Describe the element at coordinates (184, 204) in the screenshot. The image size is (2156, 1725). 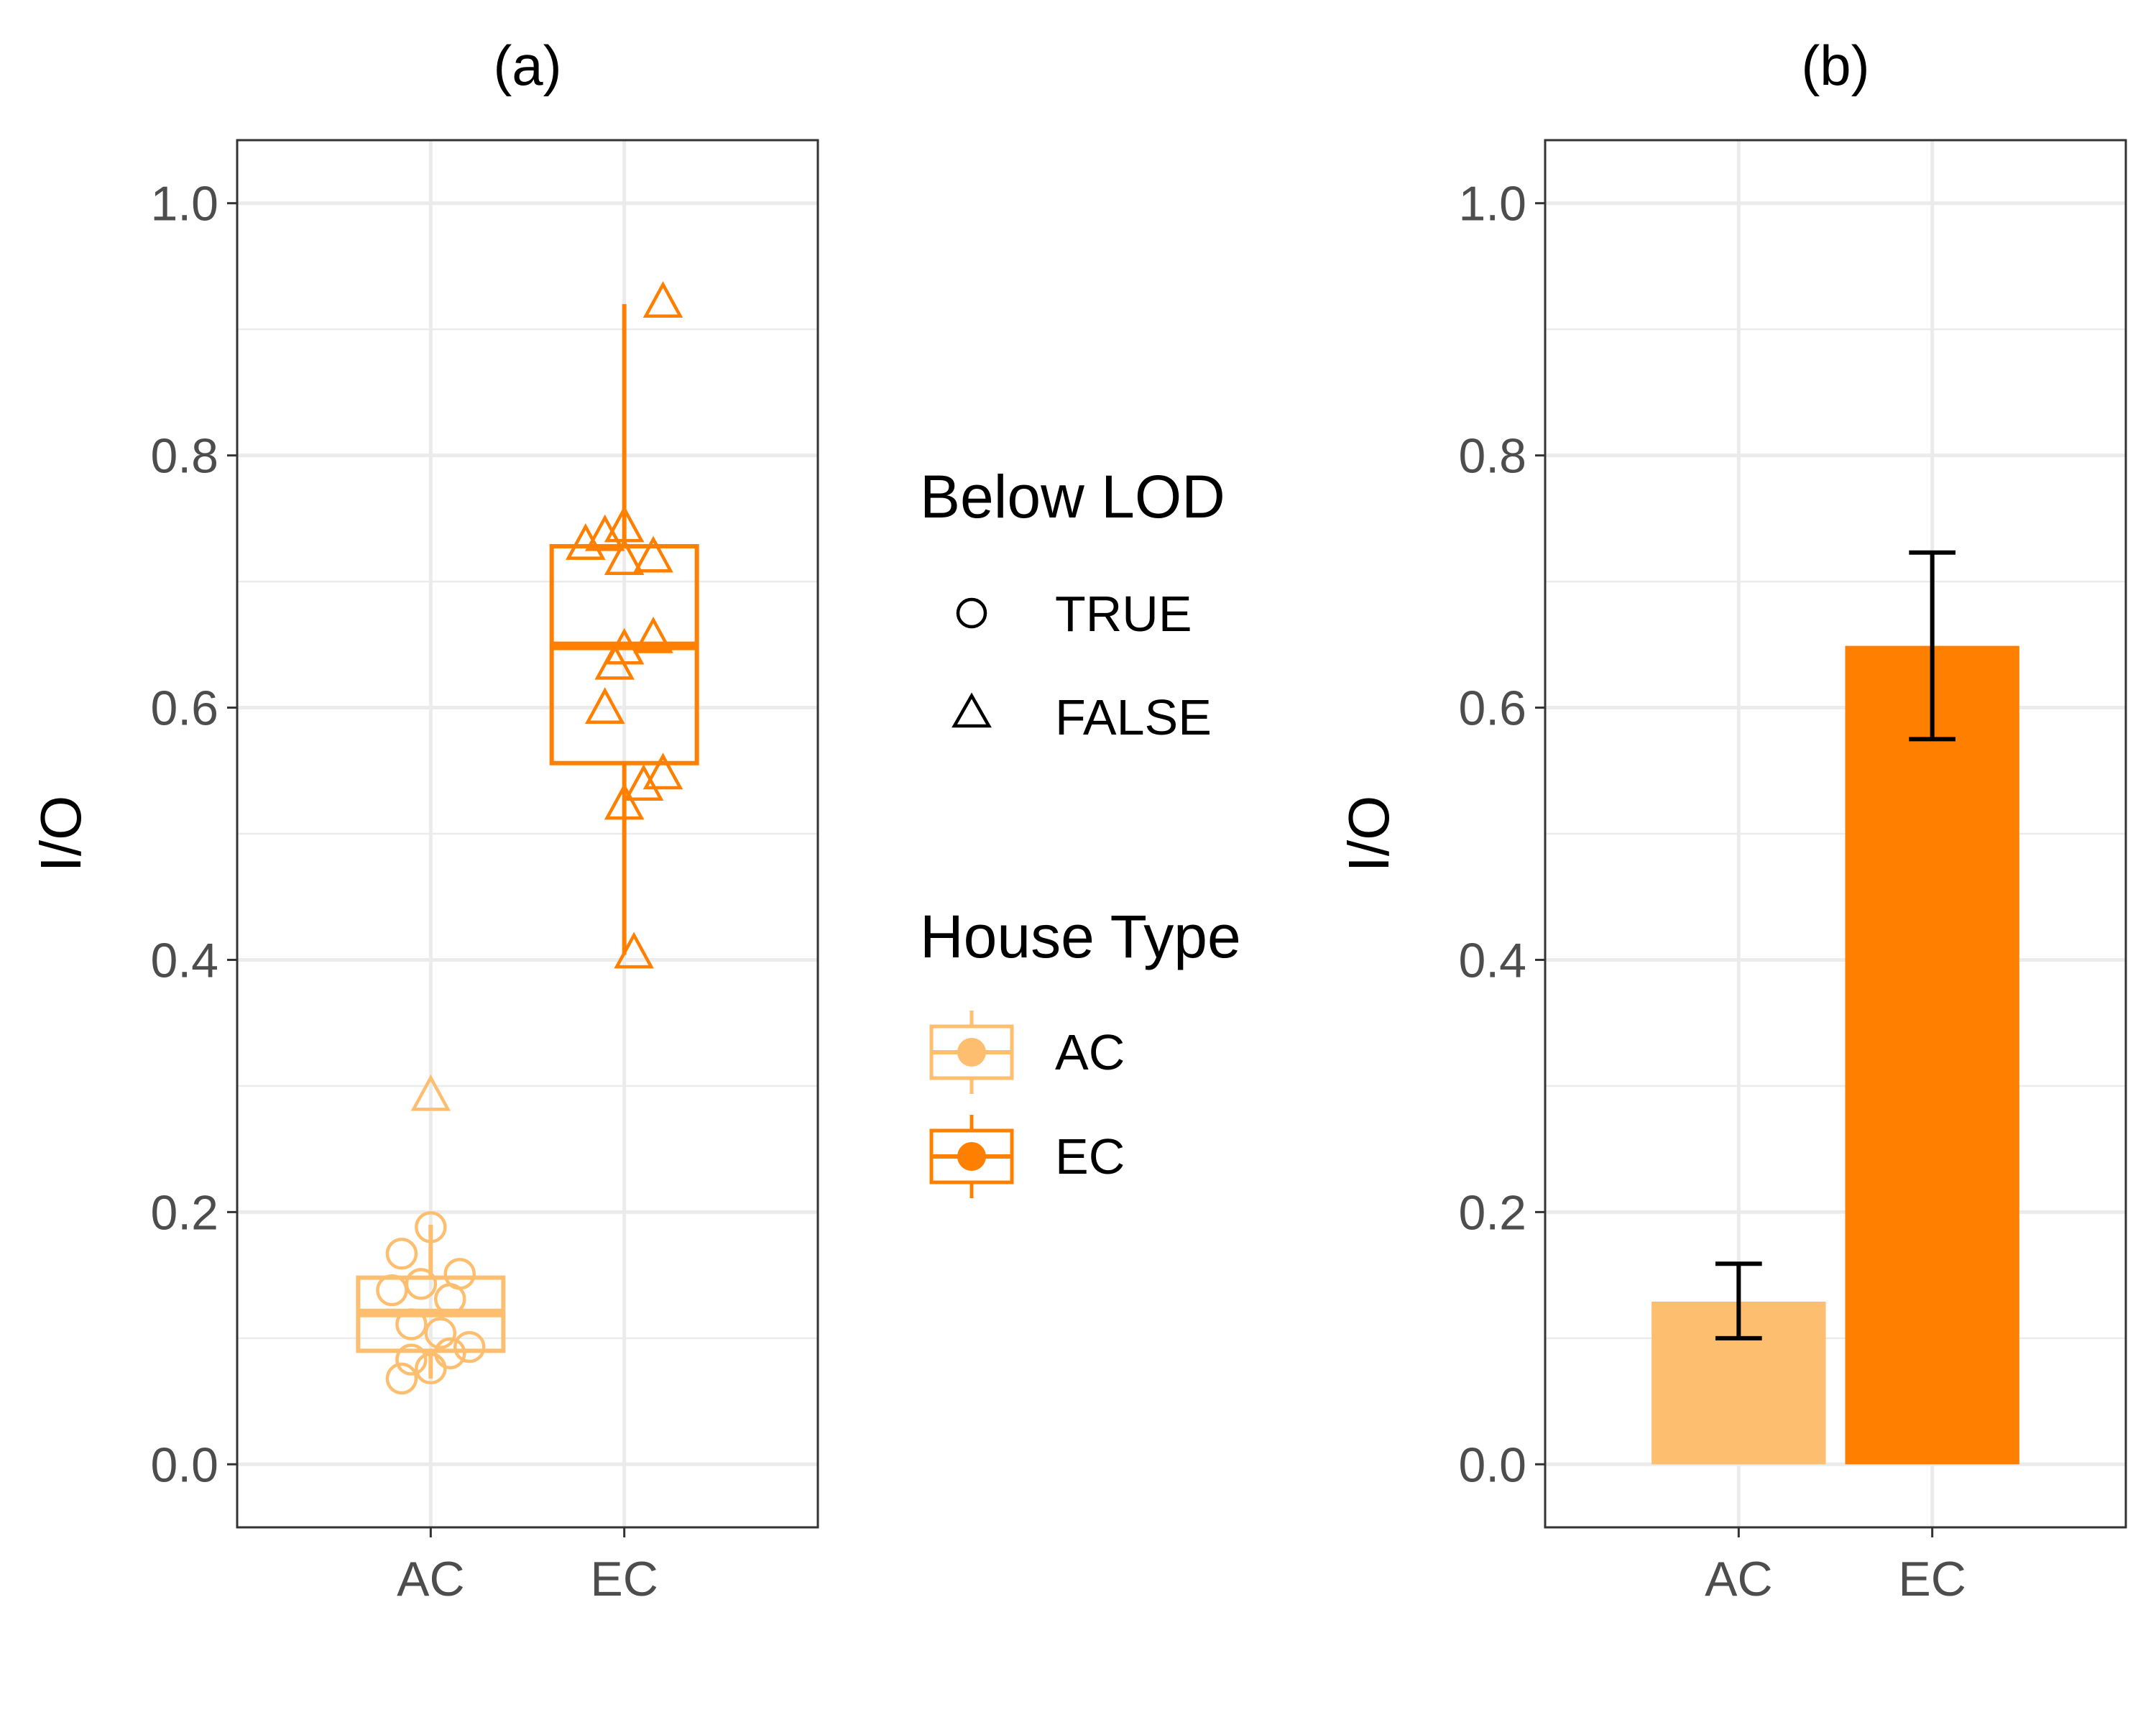
I see `a-y-tick-label: 1.0` at that location.